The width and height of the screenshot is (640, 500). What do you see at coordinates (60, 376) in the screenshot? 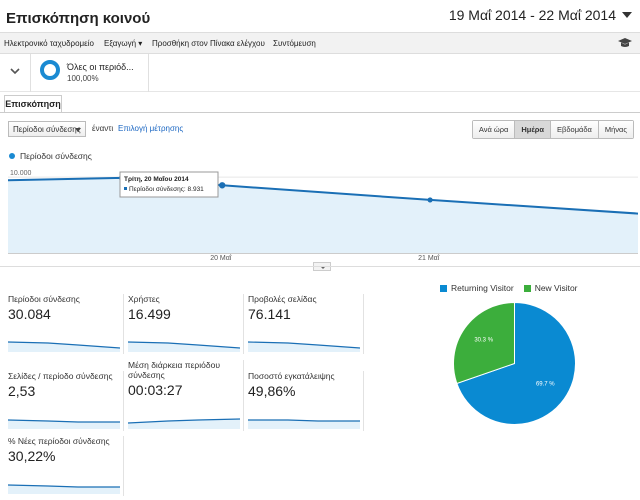
I see `metric-label: Σελίδες / περίοδο σύνδεσης` at bounding box center [60, 376].